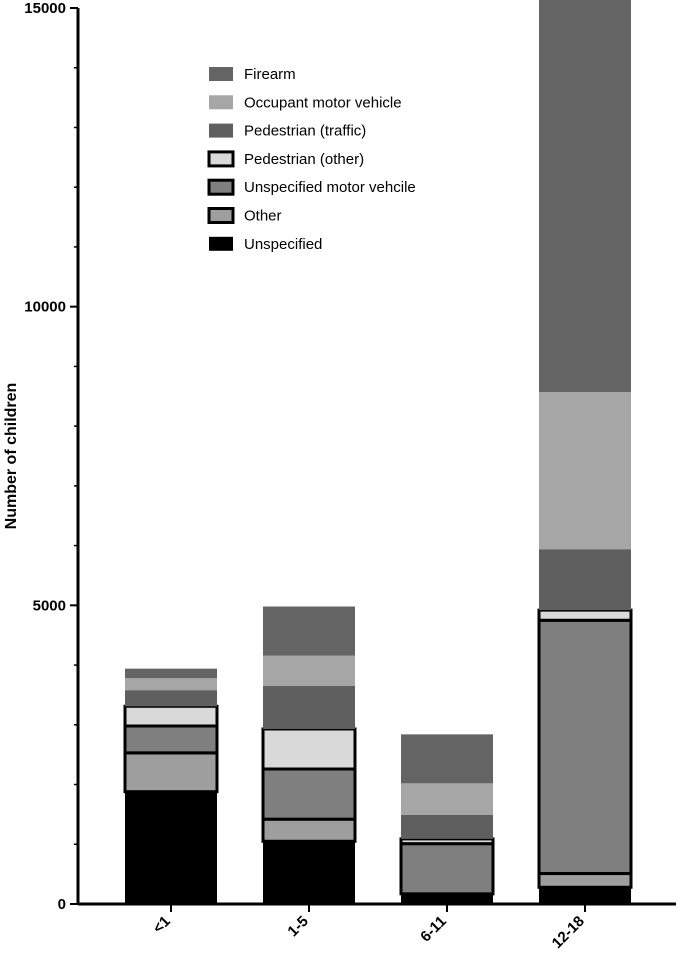 The height and width of the screenshot is (954, 680). Describe the element at coordinates (270, 74) in the screenshot. I see `legend-label: Firearm` at that location.